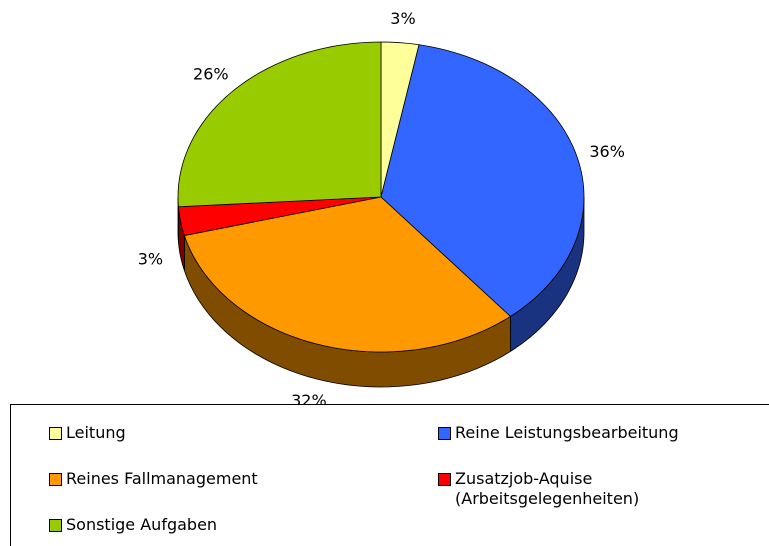  I want to click on legend-entry: Zusatzjob-Aquise (Arbeitsgelegenheiten), so click(538, 489).